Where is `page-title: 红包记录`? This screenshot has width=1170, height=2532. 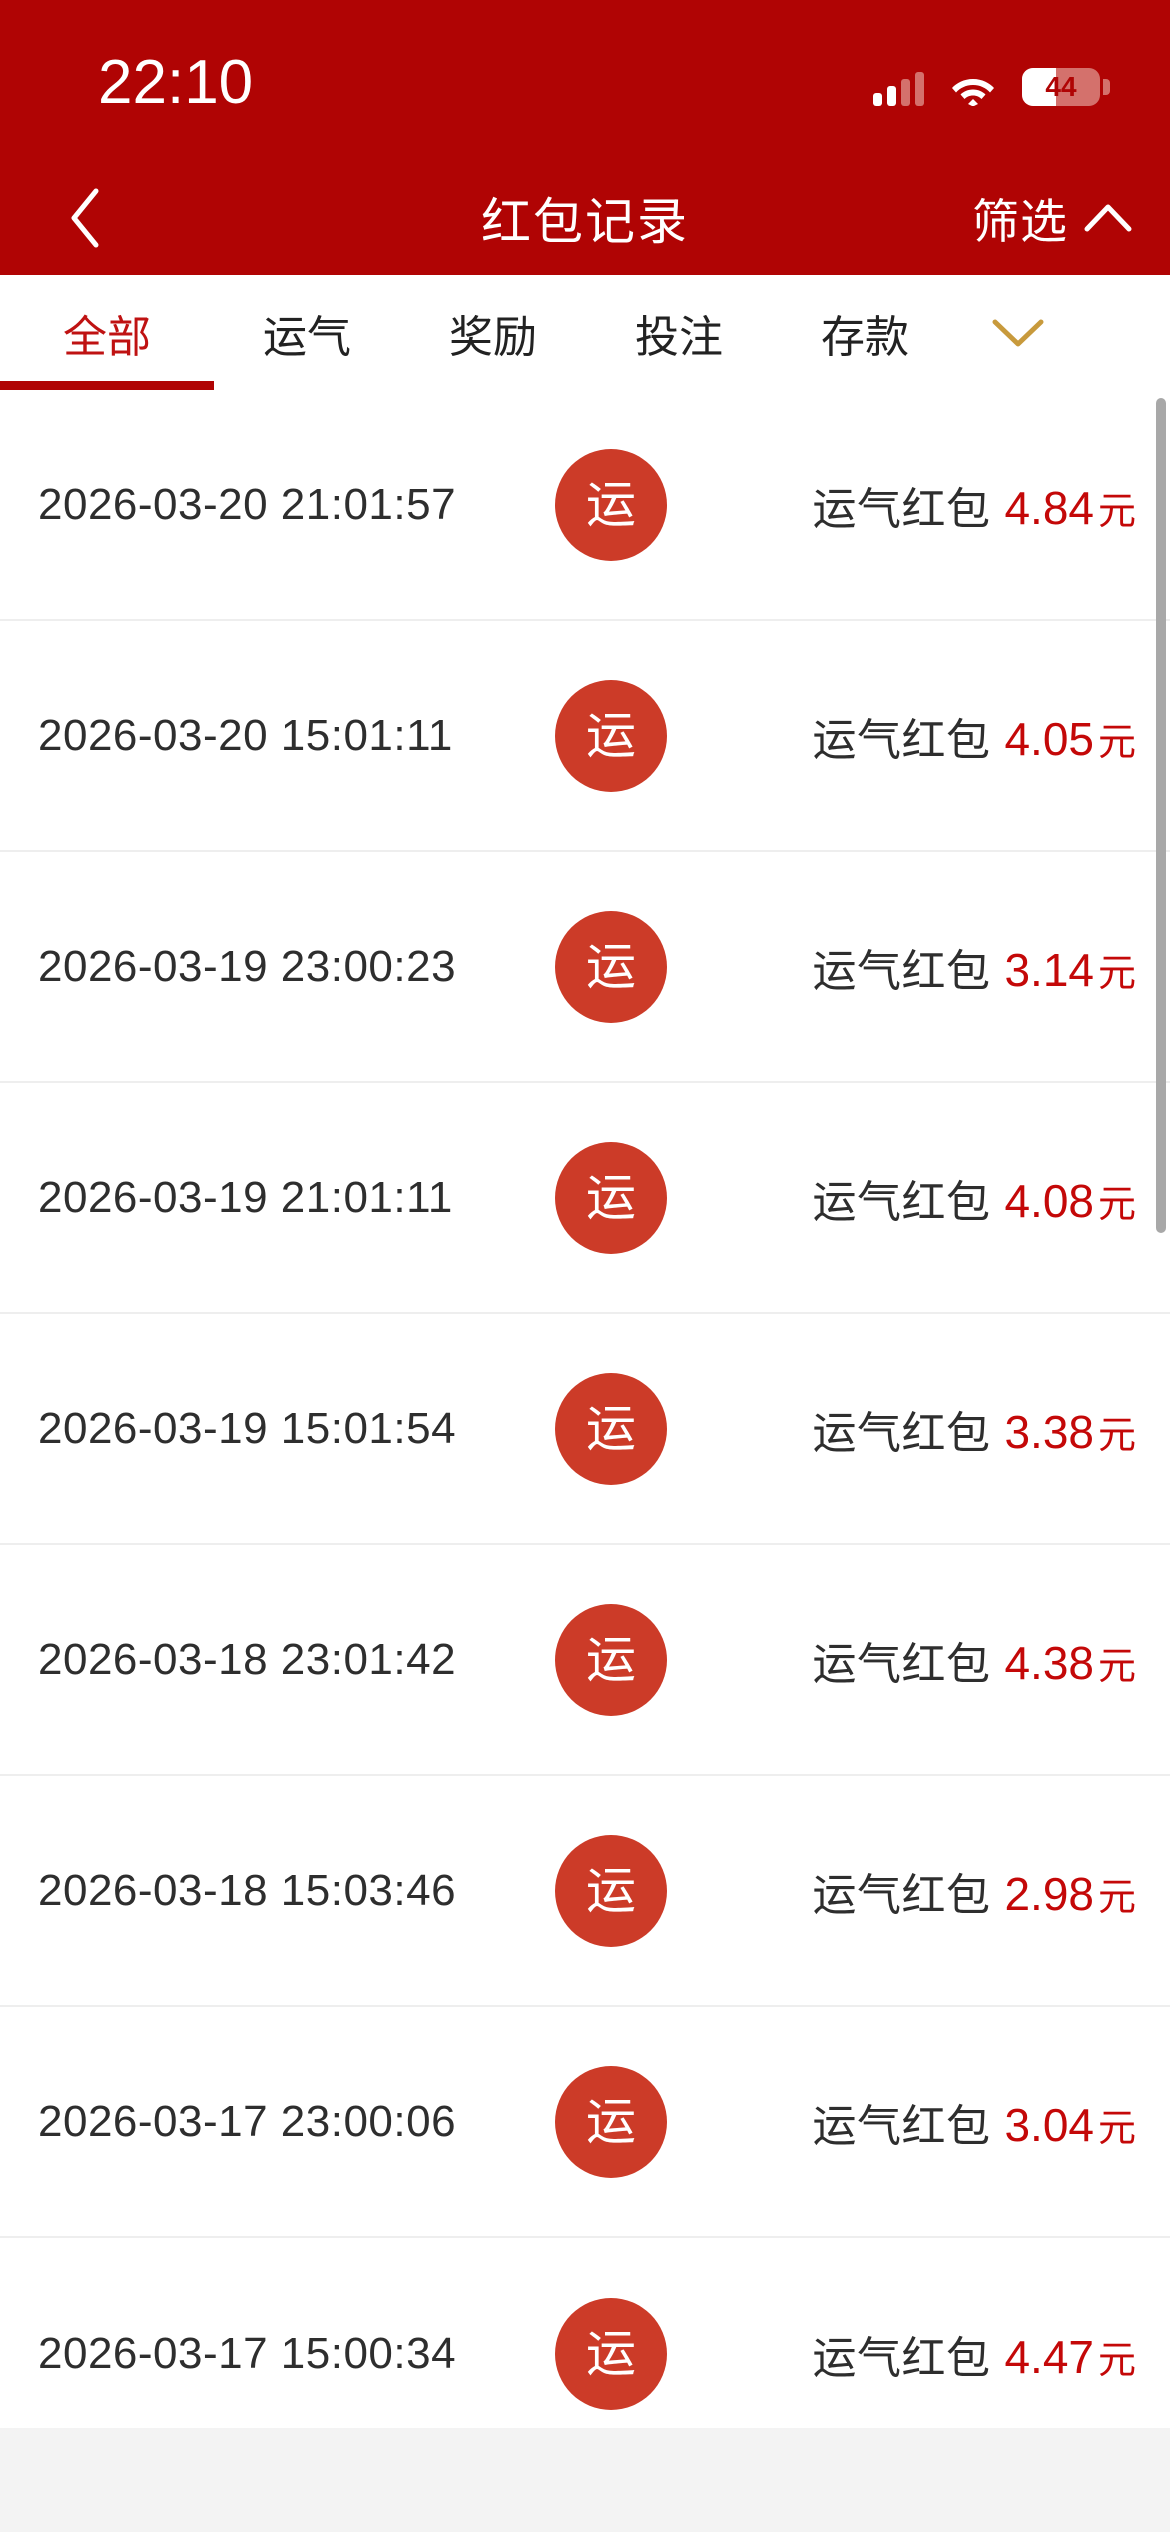 page-title: 红包记录 is located at coordinates (585, 221).